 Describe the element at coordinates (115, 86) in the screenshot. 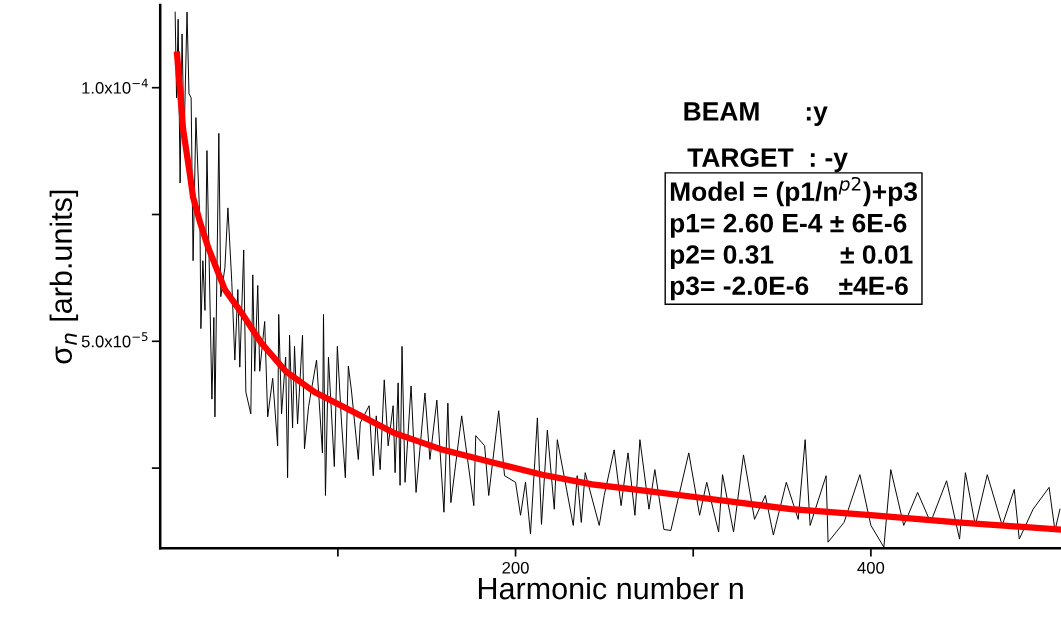

I see `y-tick-label: 1.0x10$^{−4}$` at that location.